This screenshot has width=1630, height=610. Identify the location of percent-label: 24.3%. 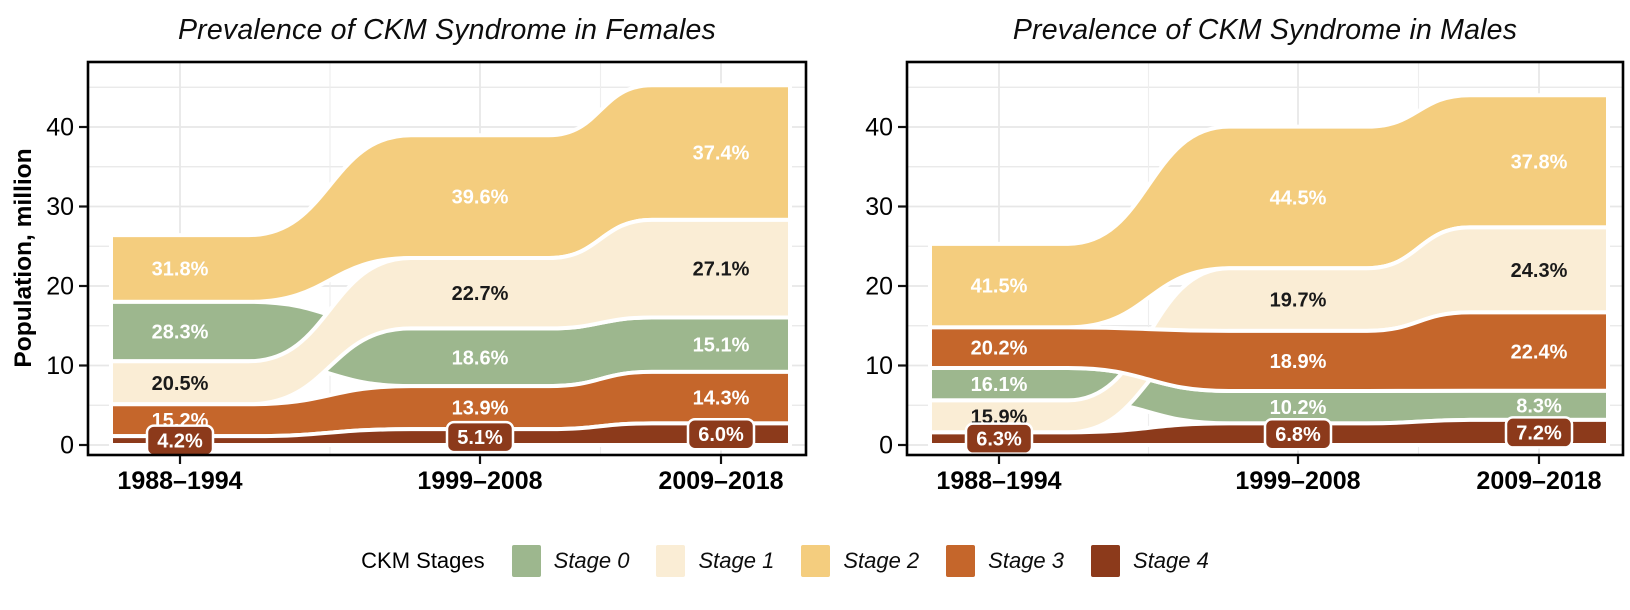
(1539, 271).